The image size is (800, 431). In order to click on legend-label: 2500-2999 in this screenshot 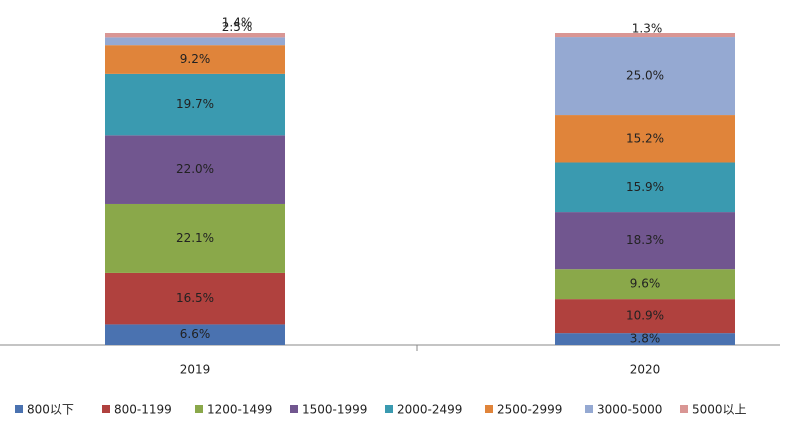, I will do `click(529, 410)`.